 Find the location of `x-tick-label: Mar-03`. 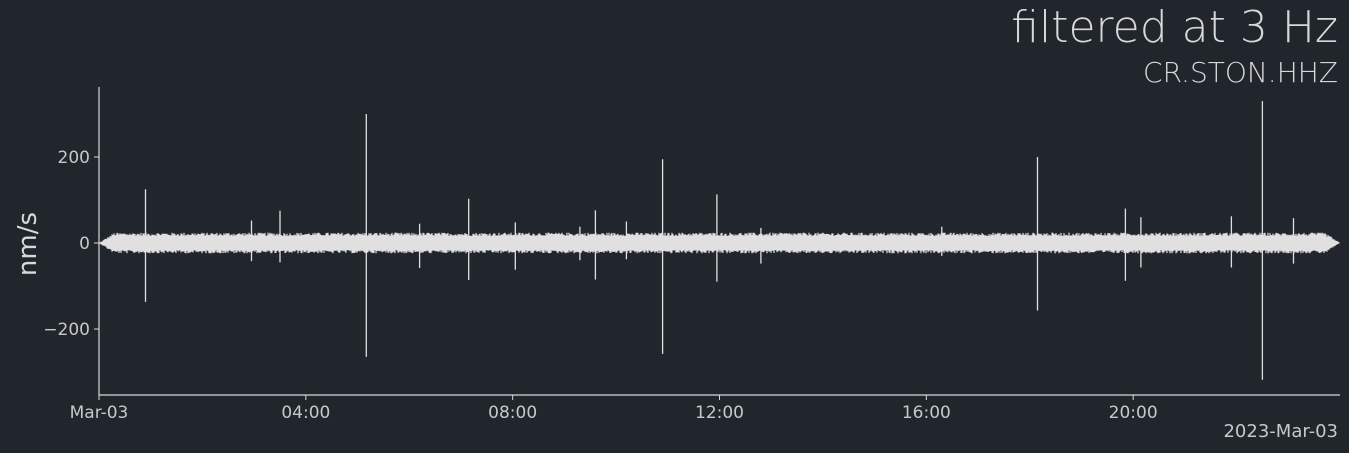

x-tick-label: Mar-03 is located at coordinates (99, 413).